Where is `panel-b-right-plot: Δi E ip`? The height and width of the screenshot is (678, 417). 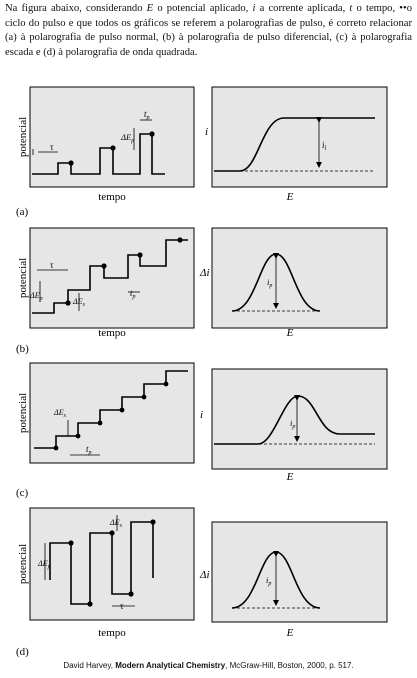
panel-b-right-plot: Δi E ip is located at coordinates (293, 283).